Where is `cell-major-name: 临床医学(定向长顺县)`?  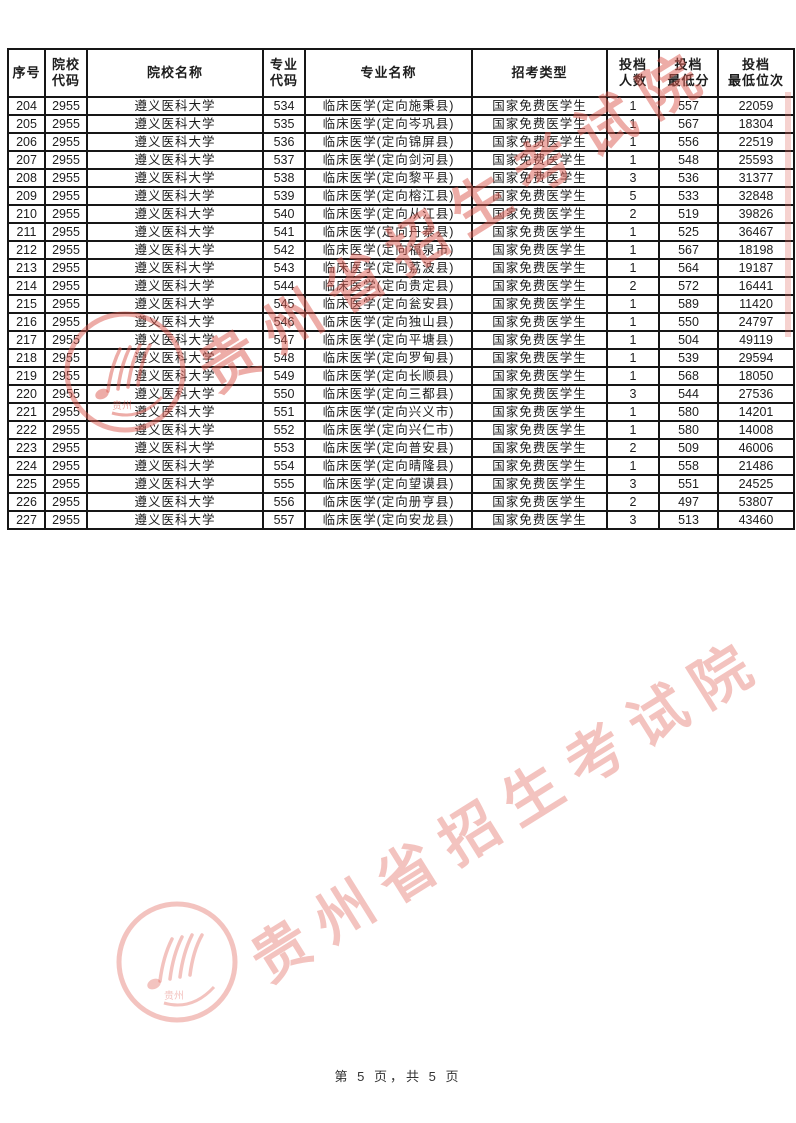
cell-major-name: 临床医学(定向长顺县) is located at coordinates (388, 376).